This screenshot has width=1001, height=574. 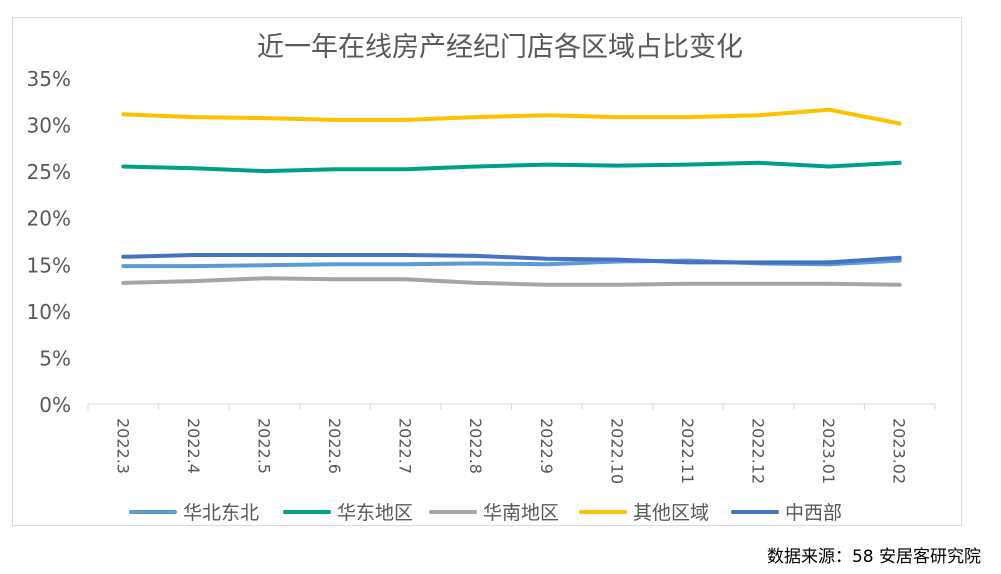 I want to click on y-tick-label: 20%, so click(x=49, y=219).